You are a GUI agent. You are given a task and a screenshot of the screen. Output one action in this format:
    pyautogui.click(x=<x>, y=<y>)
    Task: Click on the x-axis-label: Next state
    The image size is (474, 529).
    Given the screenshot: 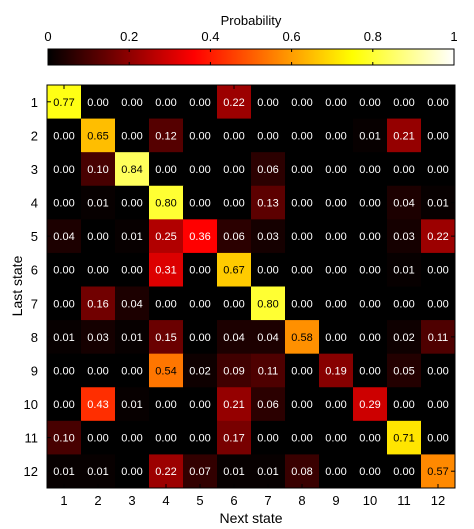 What is the action you would take?
    pyautogui.click(x=250, y=518)
    